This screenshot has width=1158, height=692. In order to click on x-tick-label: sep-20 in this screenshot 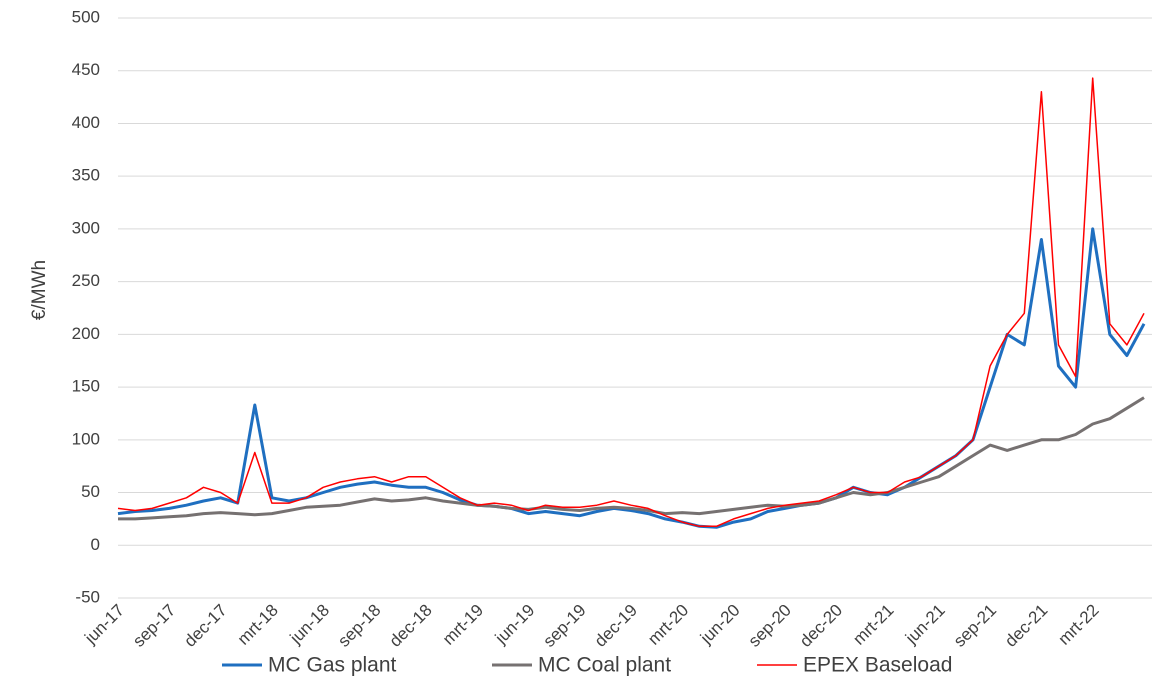, I will do `click(770, 626)`.